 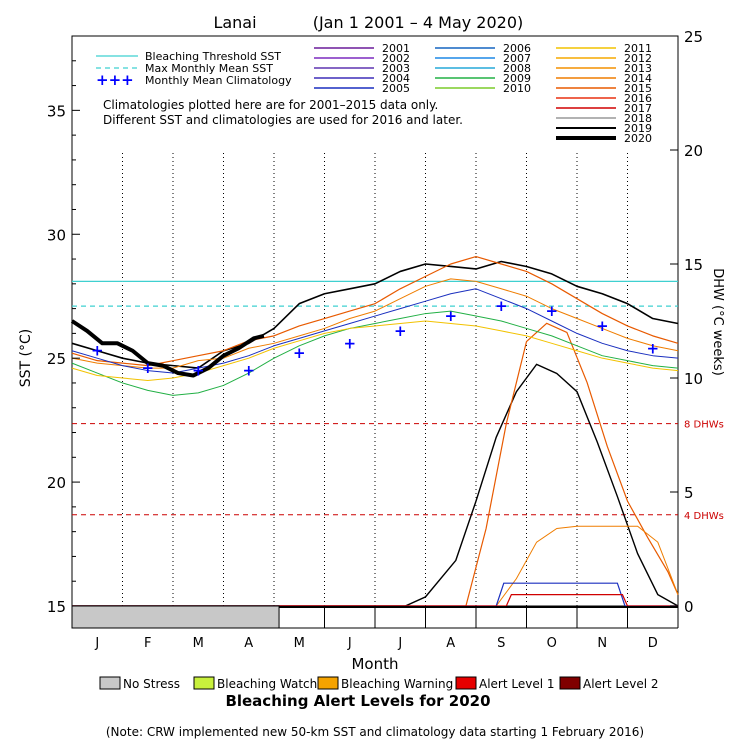 What do you see at coordinates (602, 643) in the screenshot?
I see `x-tick-label: N` at bounding box center [602, 643].